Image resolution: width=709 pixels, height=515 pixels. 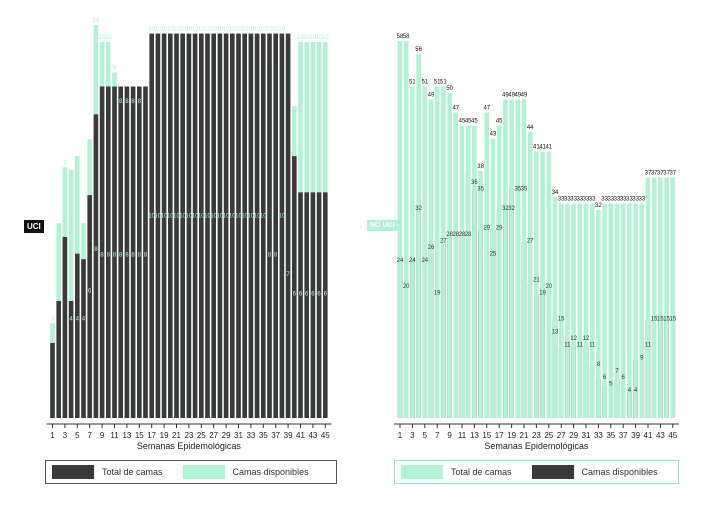 What do you see at coordinates (635, 310) in the screenshot?
I see `bar-total-w39` at bounding box center [635, 310].